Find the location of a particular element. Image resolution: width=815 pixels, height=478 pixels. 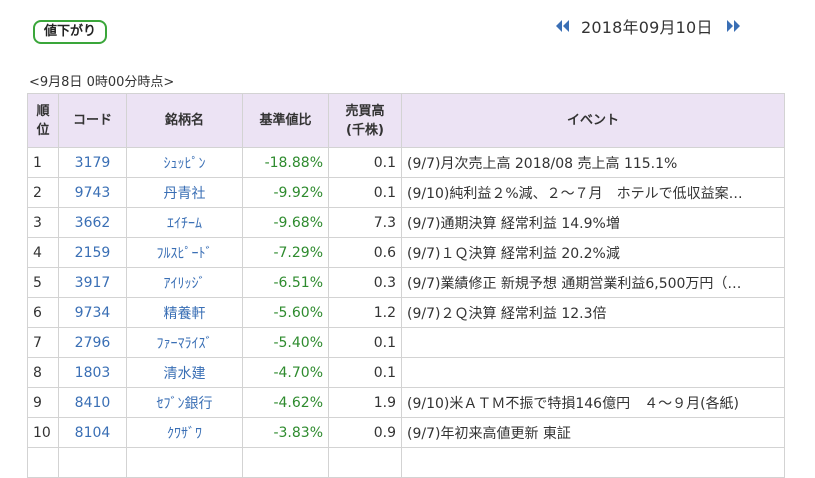

table-header-row: 順 位 コード 銘柄名 基準値比 売買高 (千株) イベント is located at coordinates (406, 120).